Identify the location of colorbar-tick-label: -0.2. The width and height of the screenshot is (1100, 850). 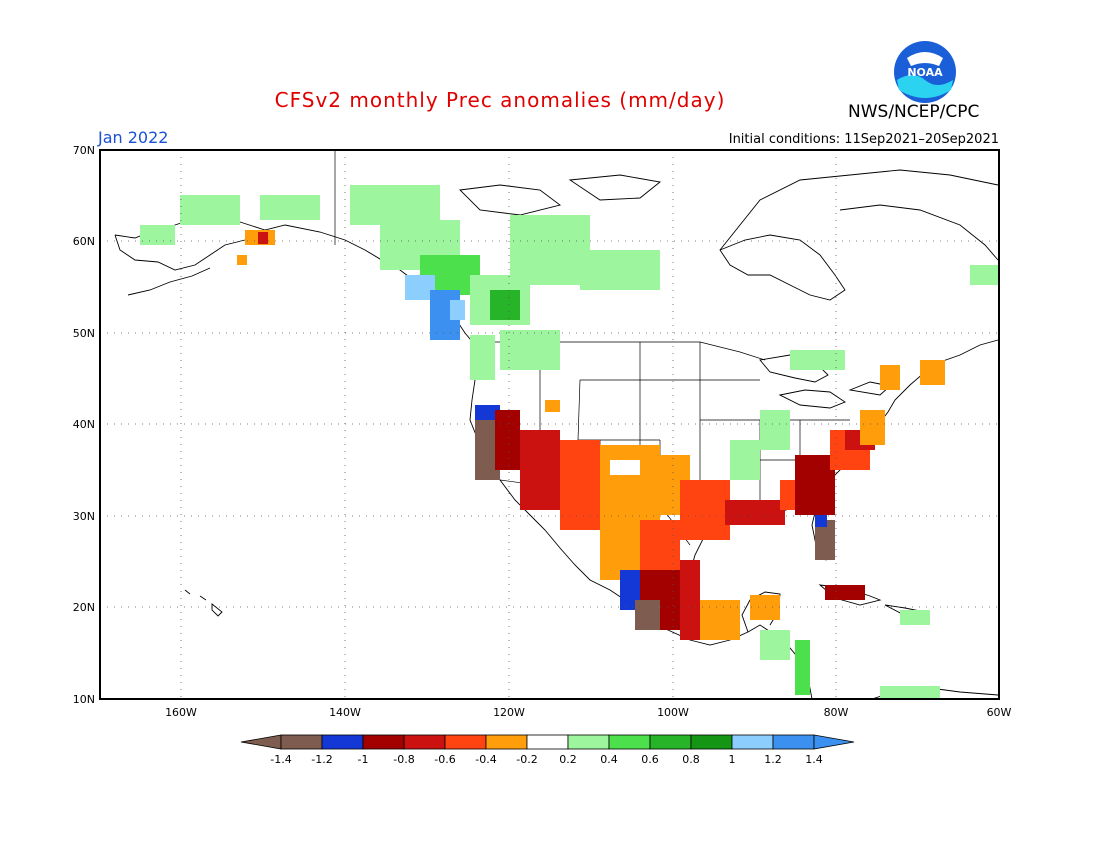
(526, 759).